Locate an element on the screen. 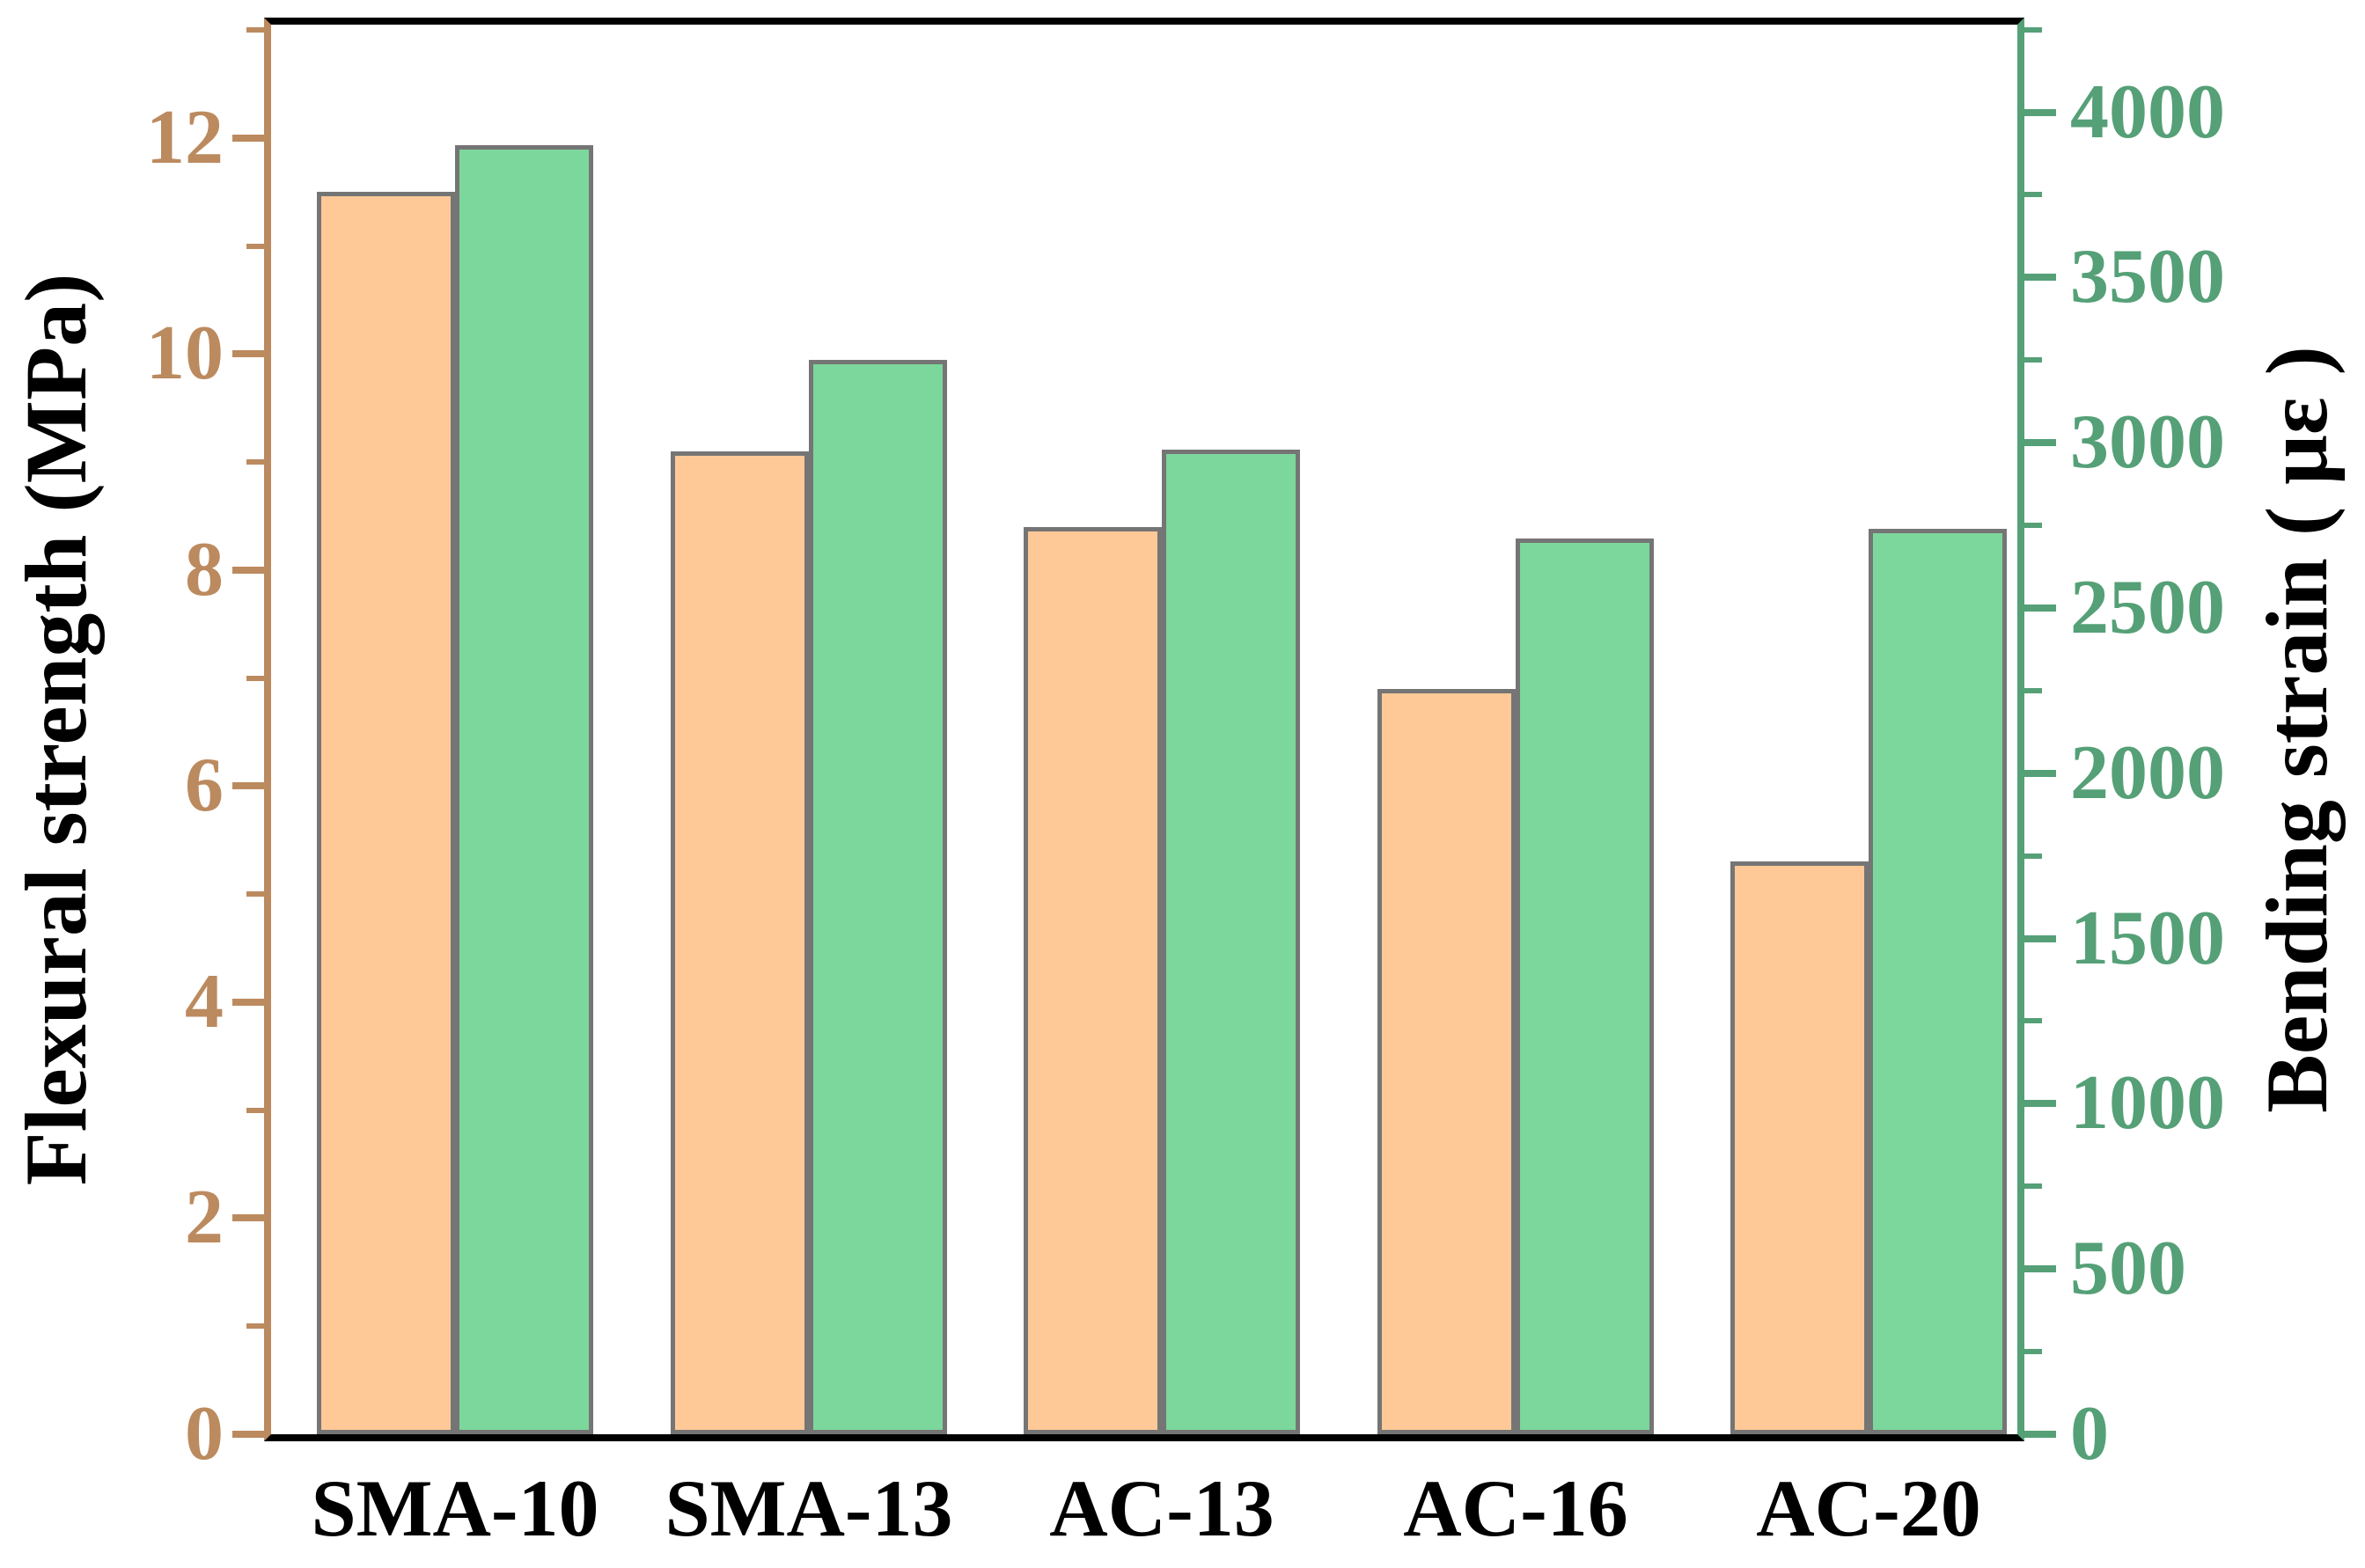 This screenshot has width=2365, height=1568. left-axis-title: Flexural strength (MPa) is located at coordinates (56, 729).